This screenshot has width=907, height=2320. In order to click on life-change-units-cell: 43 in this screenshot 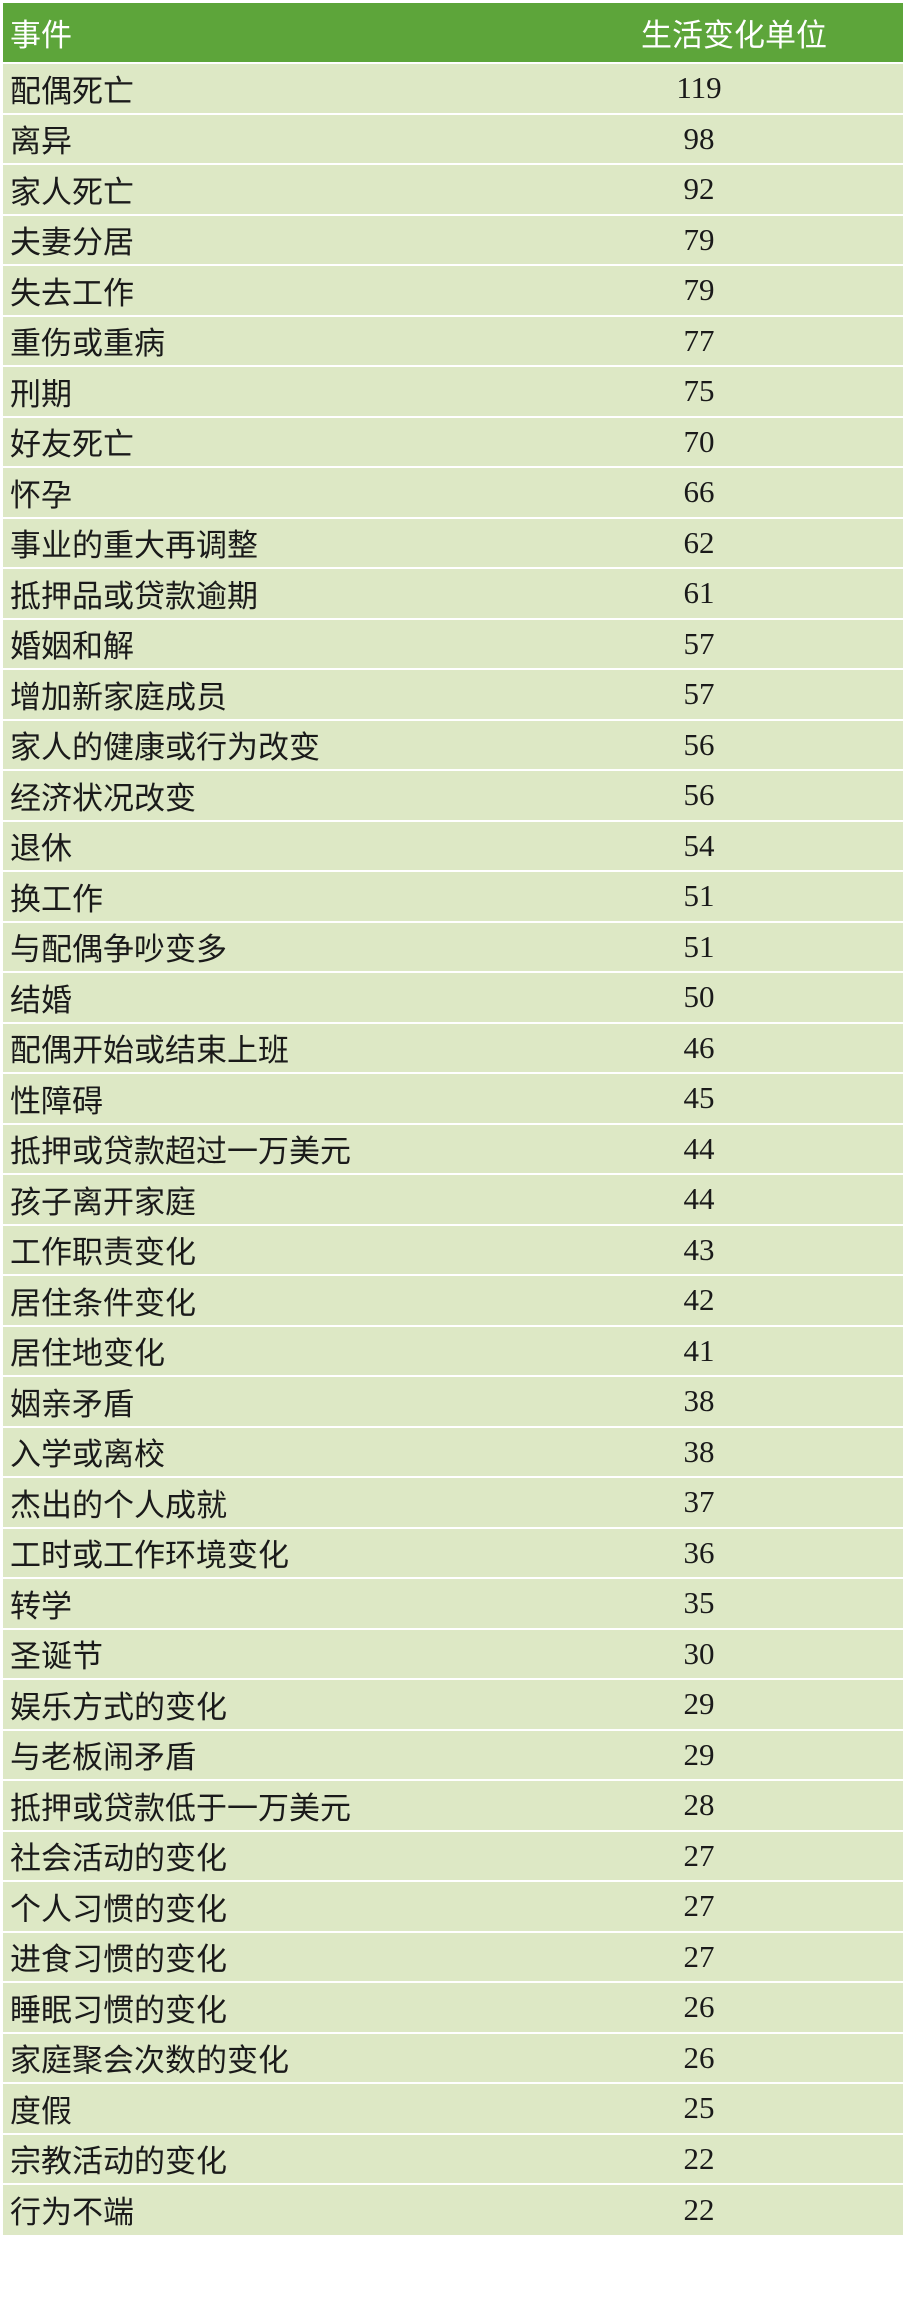, I will do `click(699, 1249)`.